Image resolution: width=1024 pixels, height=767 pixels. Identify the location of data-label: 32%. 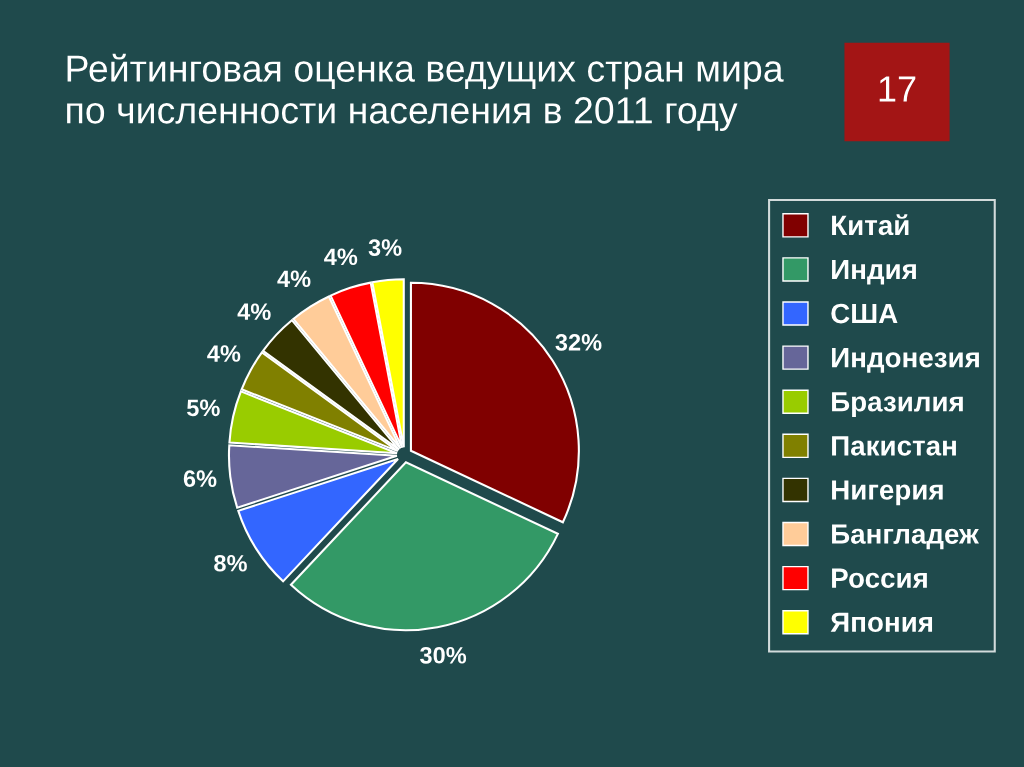
(578, 342).